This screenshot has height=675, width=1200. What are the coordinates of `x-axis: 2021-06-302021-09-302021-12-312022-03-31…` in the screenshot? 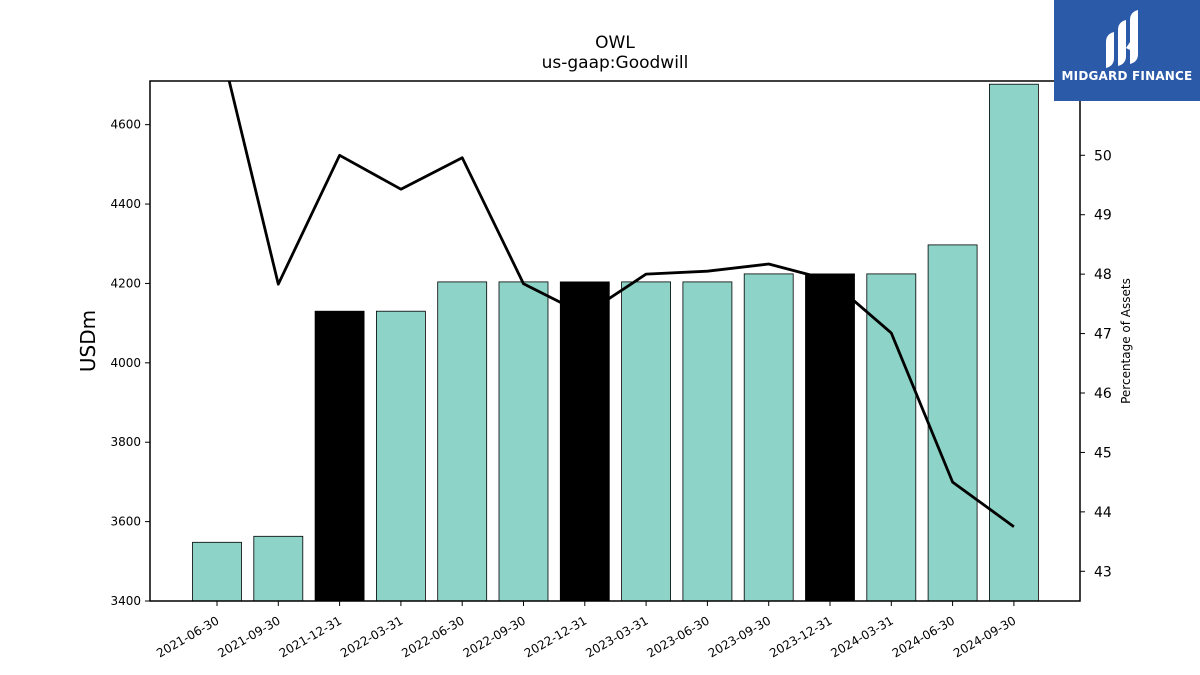 It's located at (586, 630).